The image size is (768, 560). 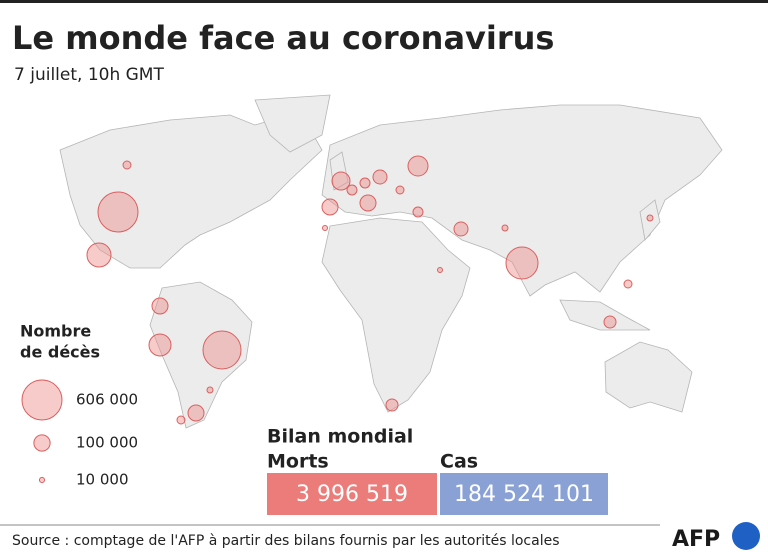 I want to click on deaths-value: 3 996 519, so click(x=352, y=494).